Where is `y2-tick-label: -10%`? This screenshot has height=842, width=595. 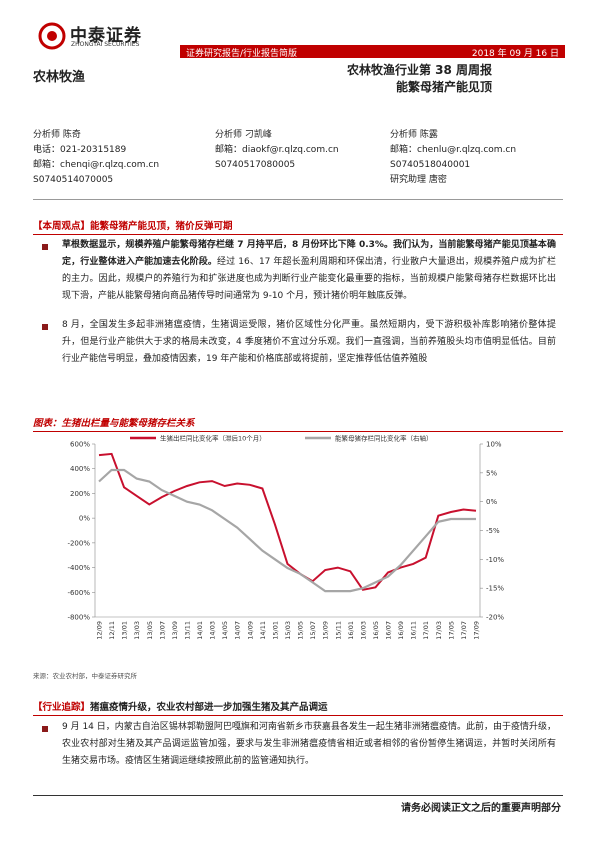
y2-tick-label: -10% is located at coordinates (495, 560).